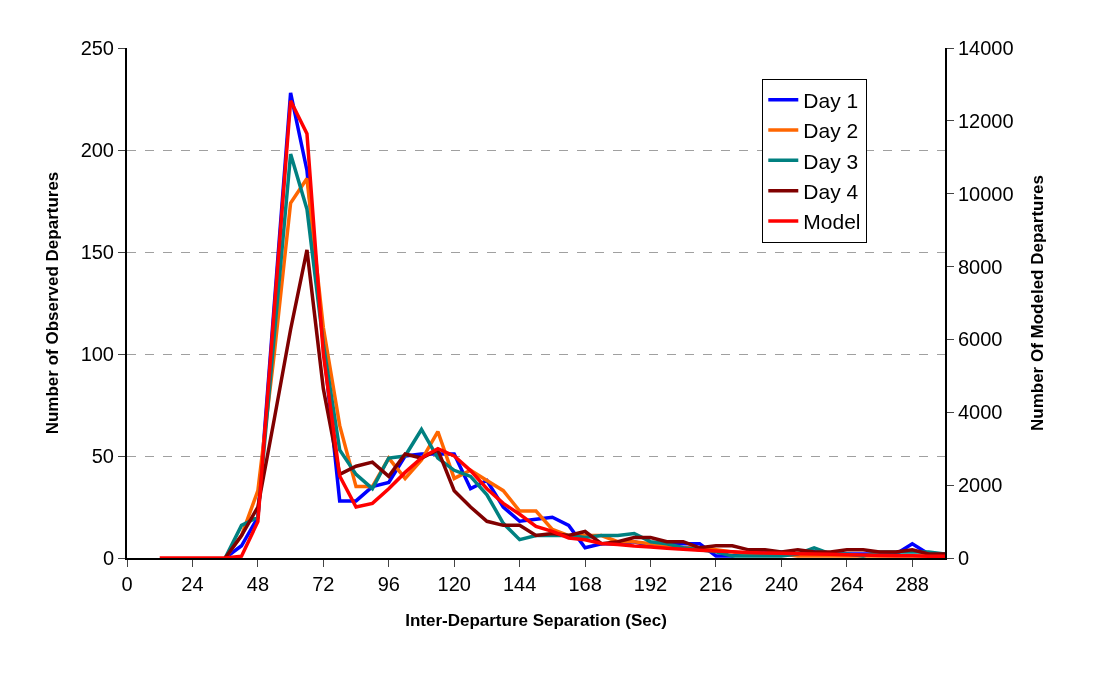 The image size is (1106, 673). Describe the element at coordinates (97, 150) in the screenshot. I see `y-tick-label: 200` at that location.